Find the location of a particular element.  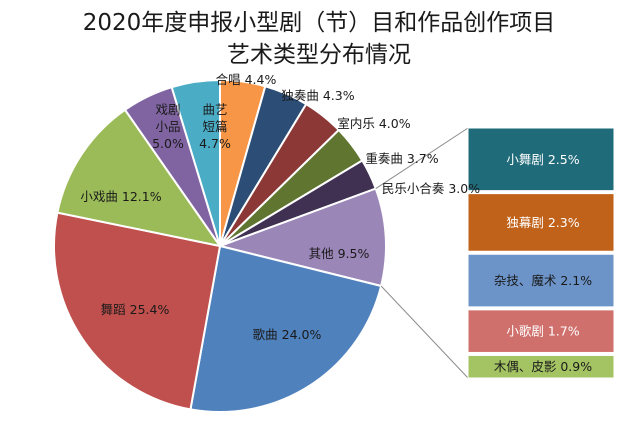

breakdown-label-4: 小歌剧 1.7% is located at coordinates (542, 331).